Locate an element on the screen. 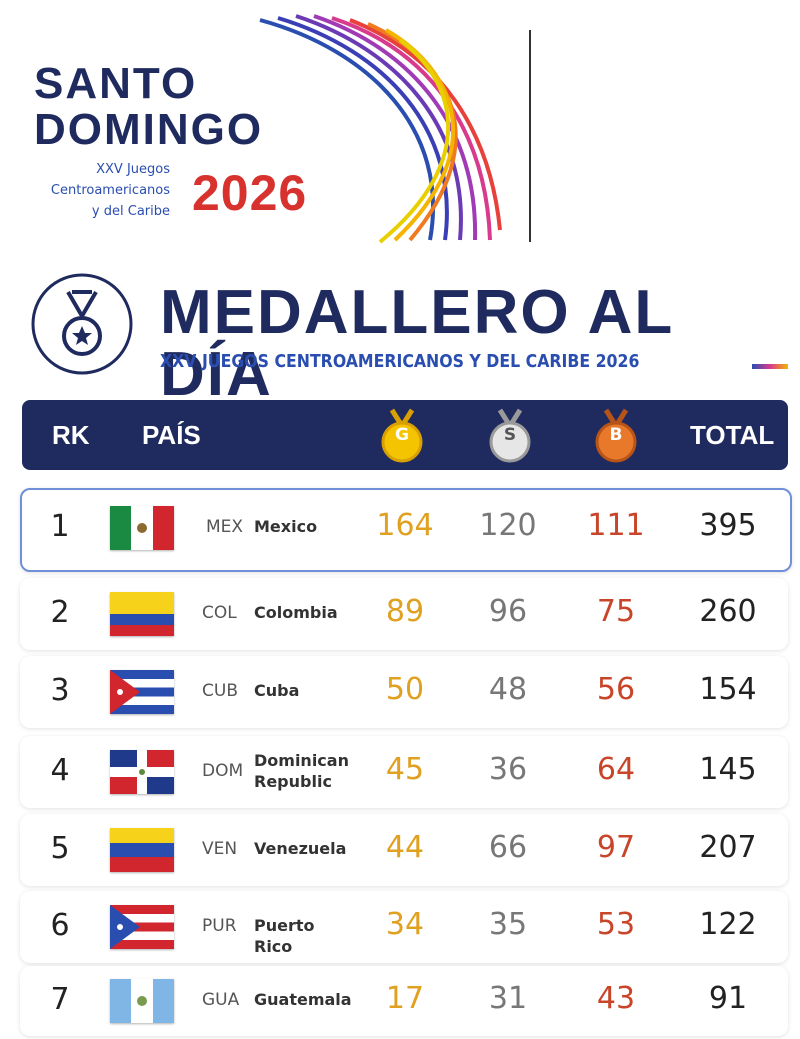 This screenshot has width=800, height=1039. bronze-count: 64 is located at coordinates (616, 769).